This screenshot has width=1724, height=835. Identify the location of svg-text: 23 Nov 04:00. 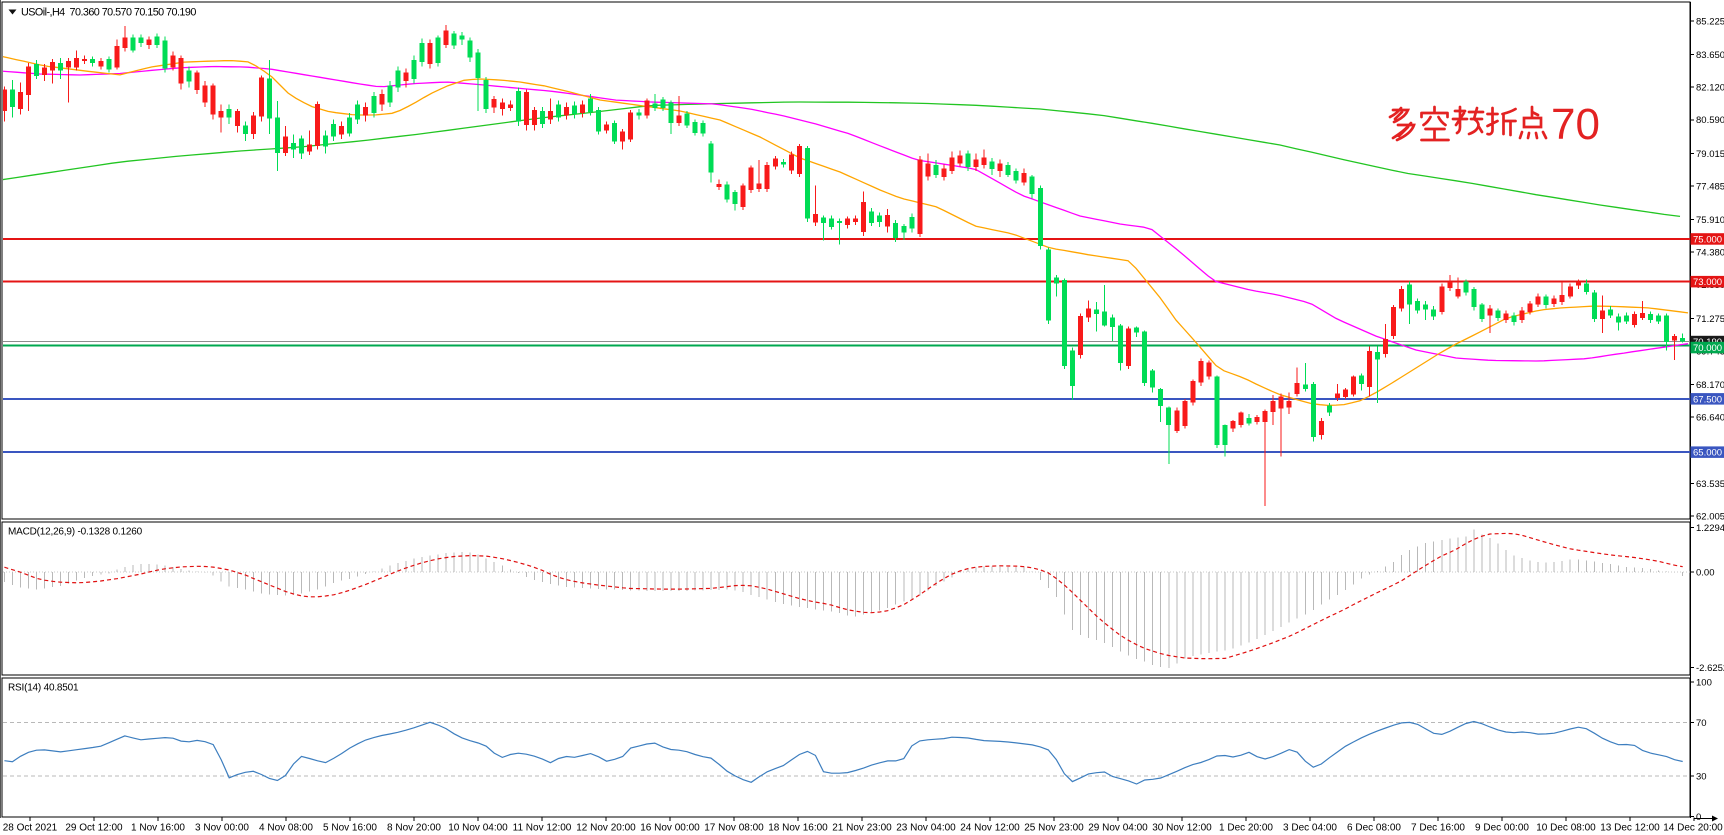
(926, 828).